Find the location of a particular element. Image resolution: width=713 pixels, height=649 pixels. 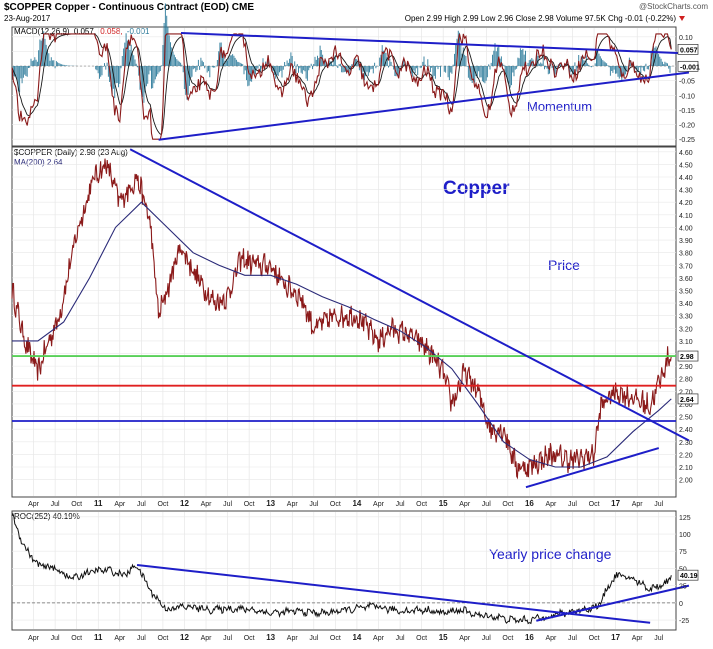

yearly-change-annotation: Yearly price change is located at coordinates (550, 554).